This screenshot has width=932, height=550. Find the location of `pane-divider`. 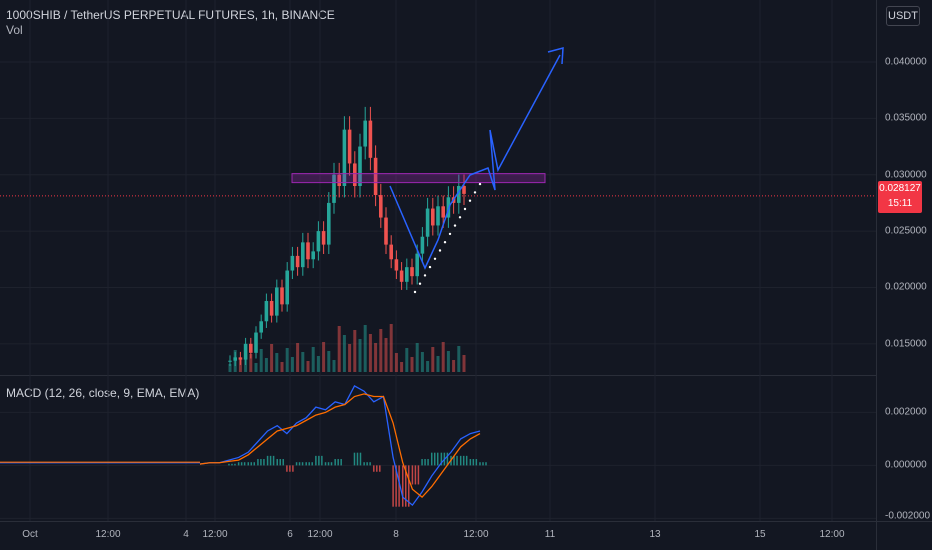

pane-divider is located at coordinates (438, 375).